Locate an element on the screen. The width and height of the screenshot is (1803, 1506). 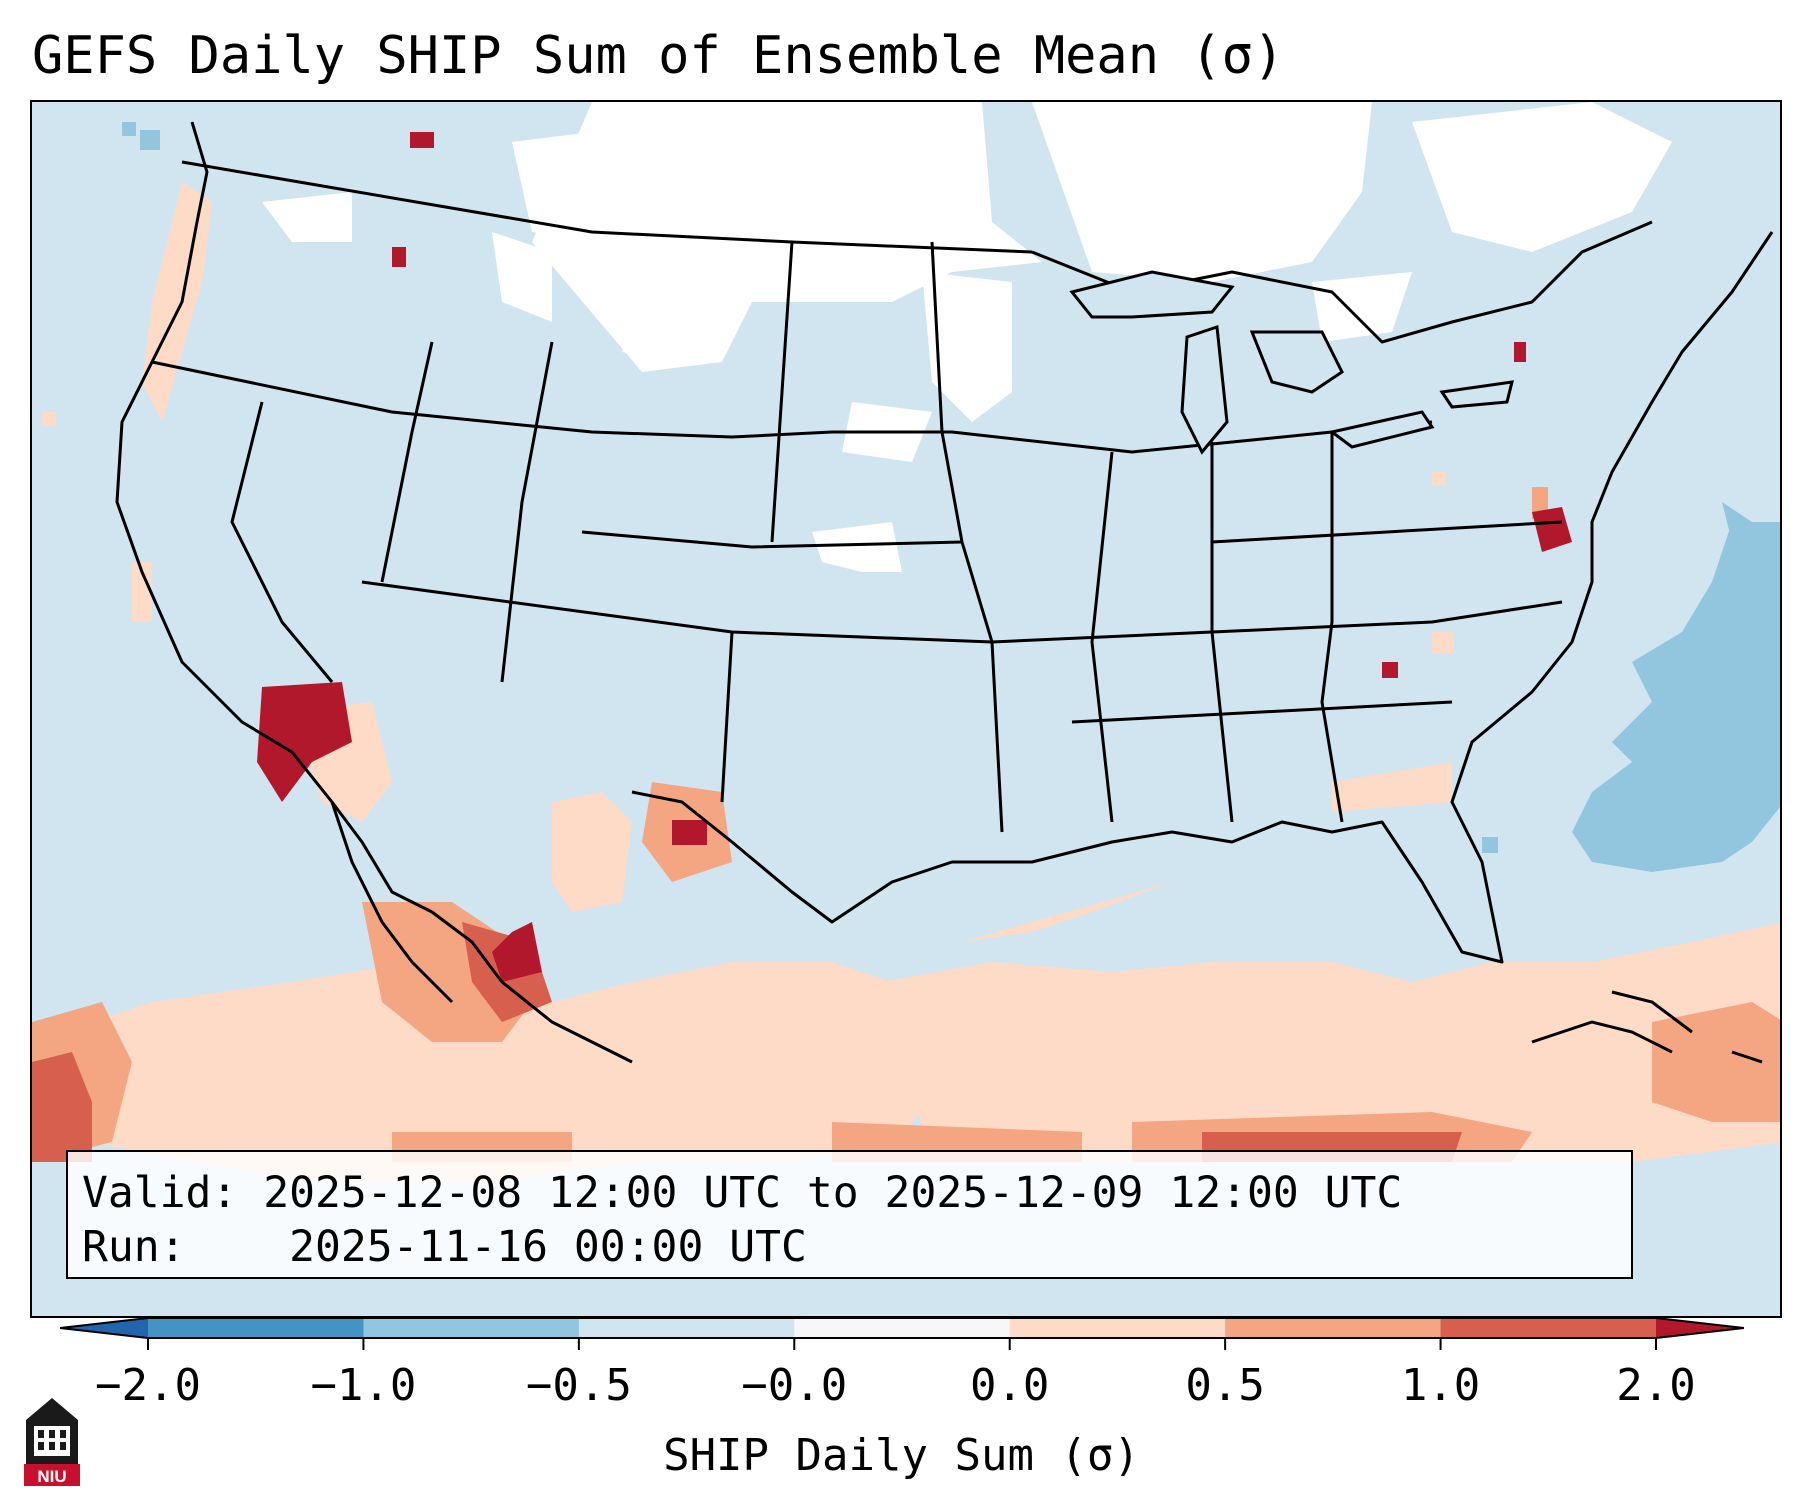
bahamas-coast is located at coordinates (1652, 1012).